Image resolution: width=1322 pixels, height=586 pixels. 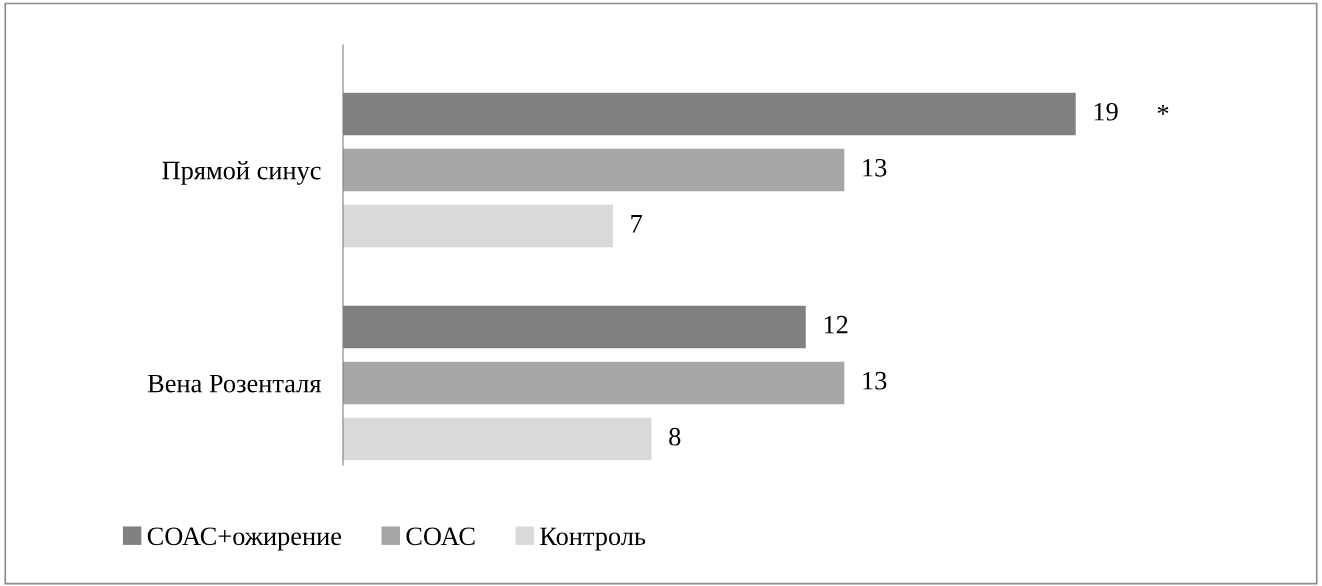 I want to click on y-tick-label: Прямой синус, so click(x=241, y=173).